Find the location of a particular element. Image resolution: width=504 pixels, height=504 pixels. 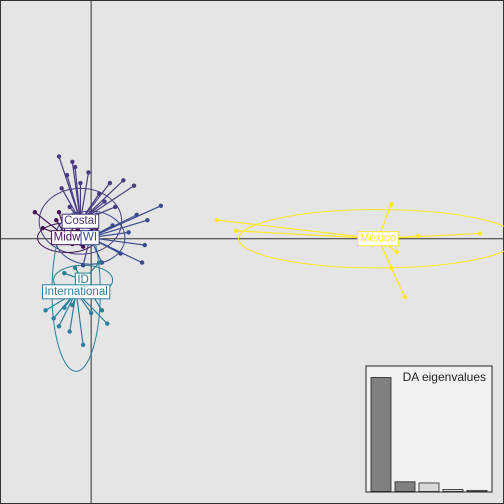

ellipse-mexico is located at coordinates (371, 239).